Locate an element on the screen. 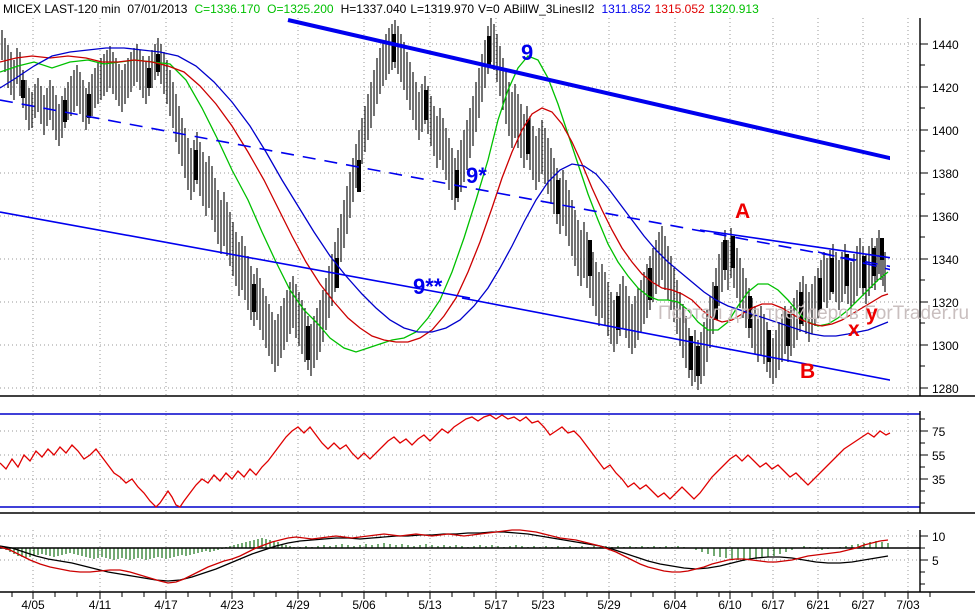 The width and height of the screenshot is (975, 614). date-label: 4/11 is located at coordinates (100, 605).